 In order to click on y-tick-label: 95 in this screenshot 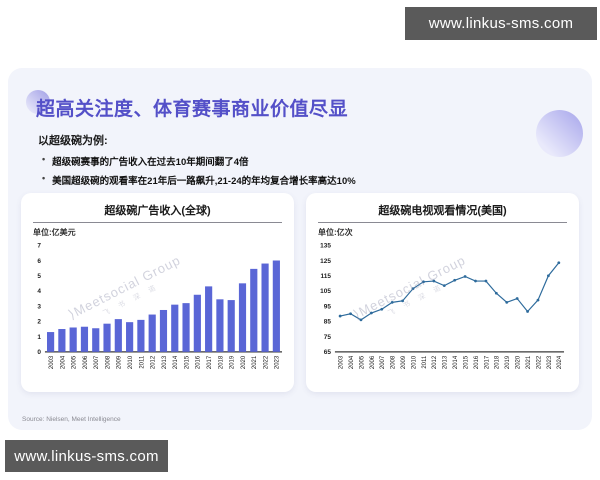, I will do `click(328, 306)`.